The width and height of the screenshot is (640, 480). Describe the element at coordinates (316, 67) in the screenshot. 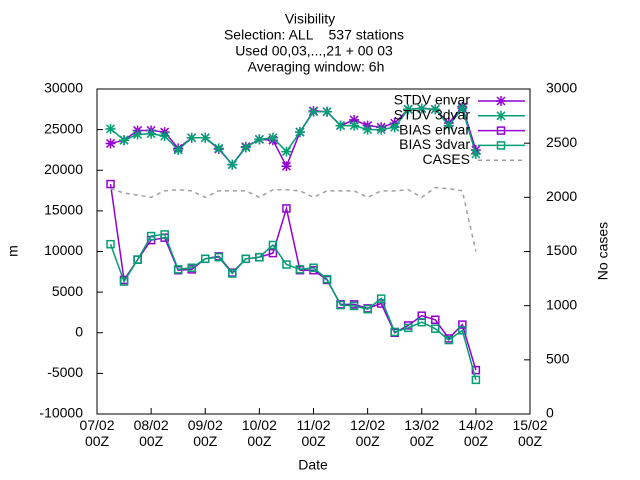

I see `chart-title: Averaging window: 6h` at that location.